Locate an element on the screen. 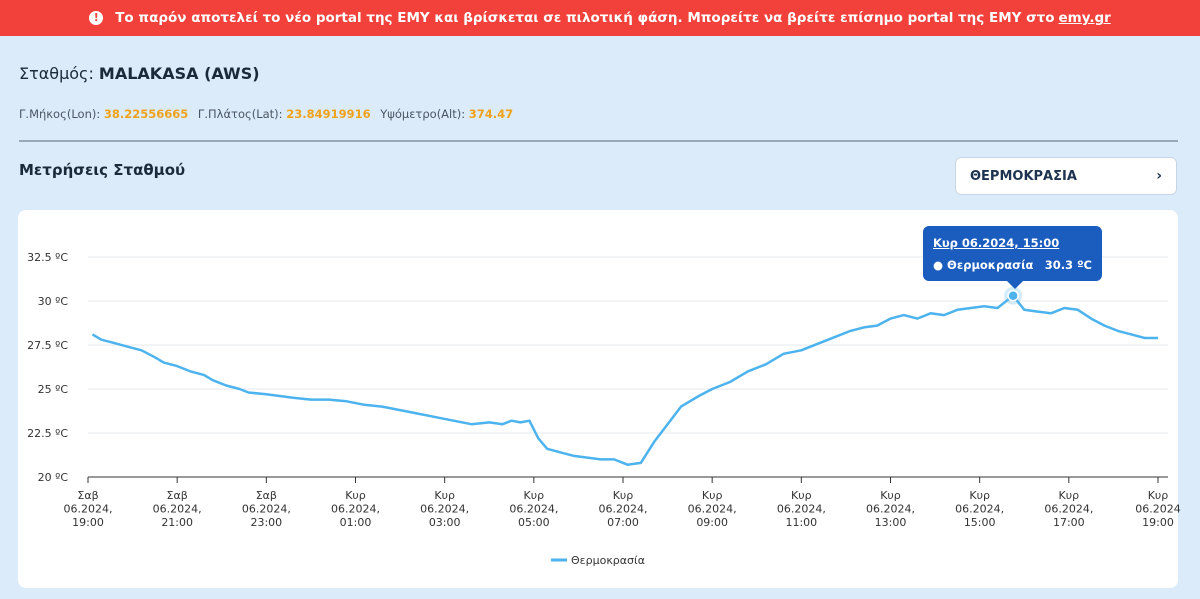  measurement-type-select: ΘΕΡΜΟΚΡΑΣΙΑ › is located at coordinates (1066, 176).